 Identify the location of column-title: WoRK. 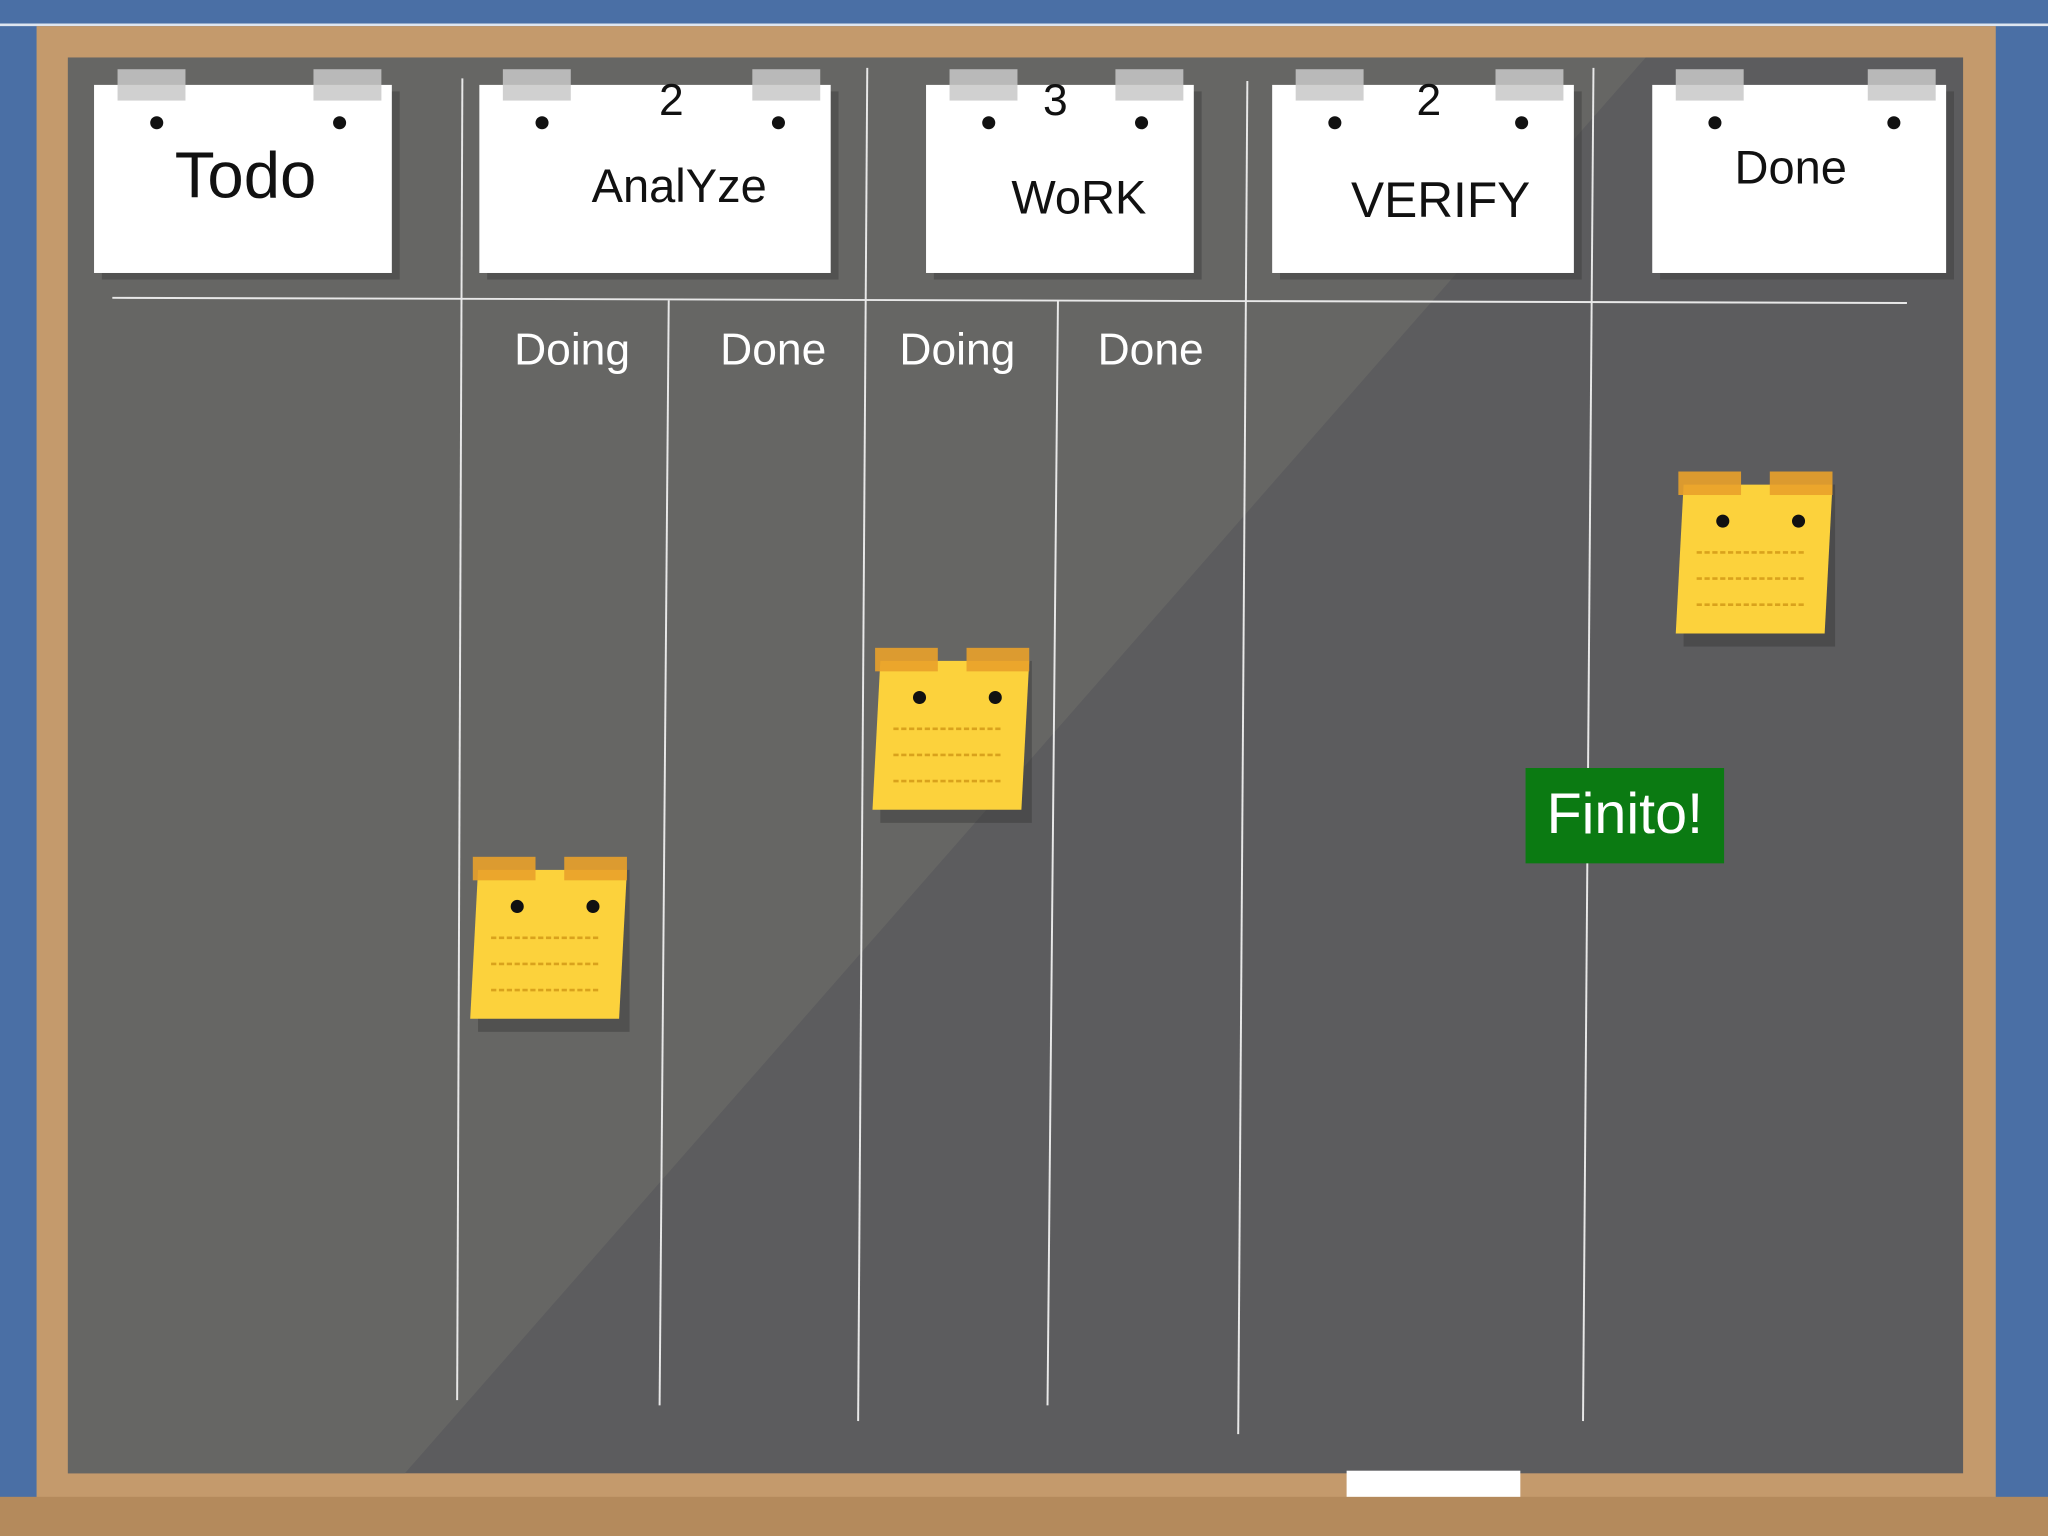
(1078, 197).